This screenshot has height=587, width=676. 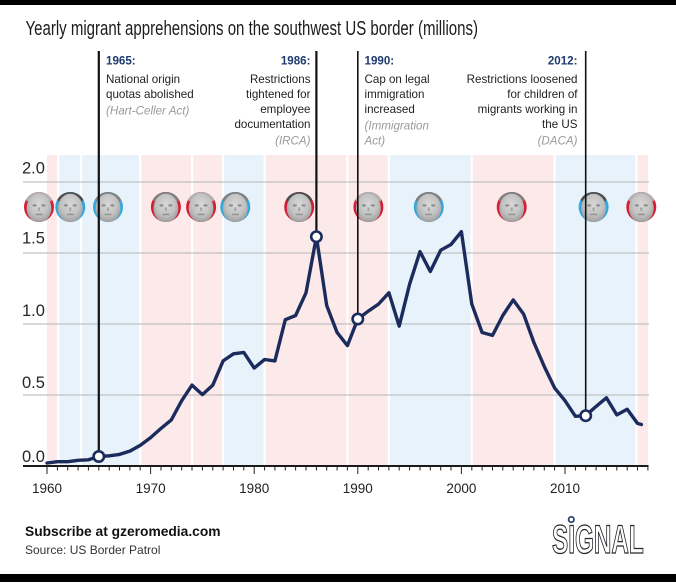 What do you see at coordinates (151, 488) in the screenshot?
I see `svg-text: 1970` at bounding box center [151, 488].